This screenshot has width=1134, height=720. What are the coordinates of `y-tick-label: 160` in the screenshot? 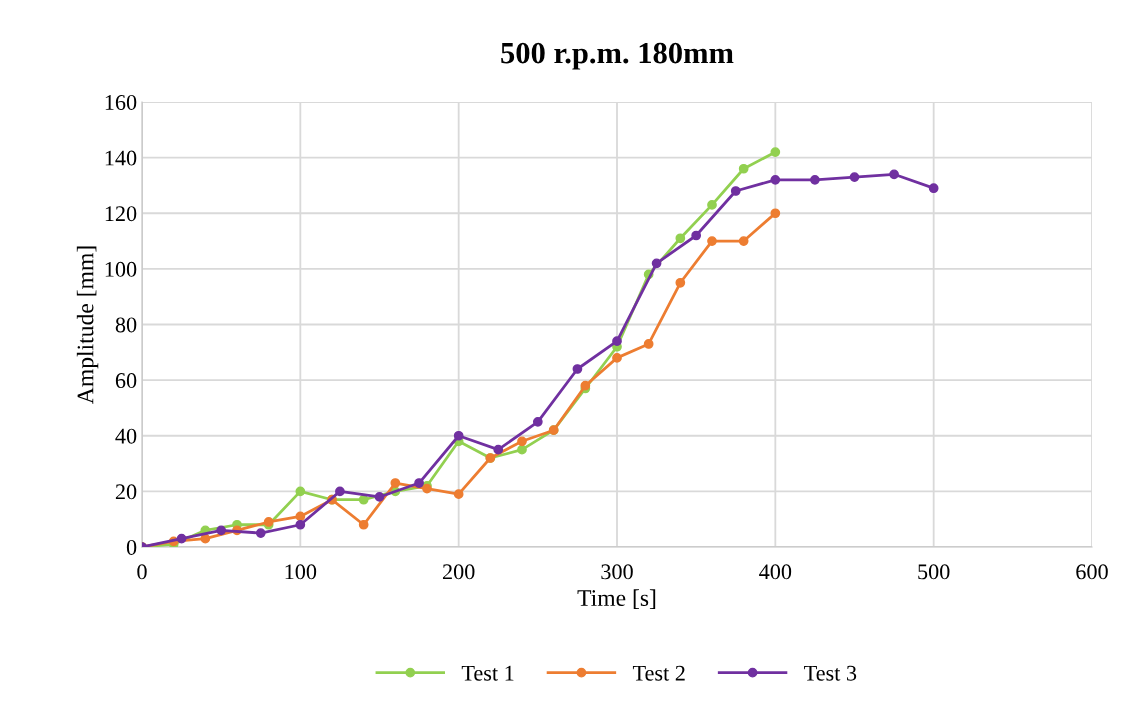 It's located at (121, 102).